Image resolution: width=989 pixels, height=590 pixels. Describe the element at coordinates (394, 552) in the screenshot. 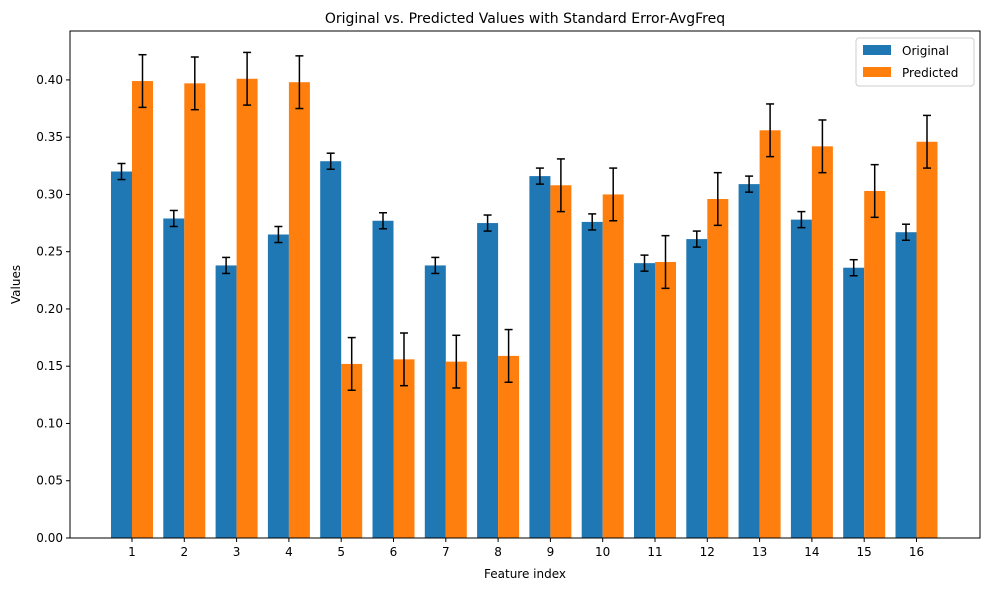

I see `x-tick-label: 6` at that location.